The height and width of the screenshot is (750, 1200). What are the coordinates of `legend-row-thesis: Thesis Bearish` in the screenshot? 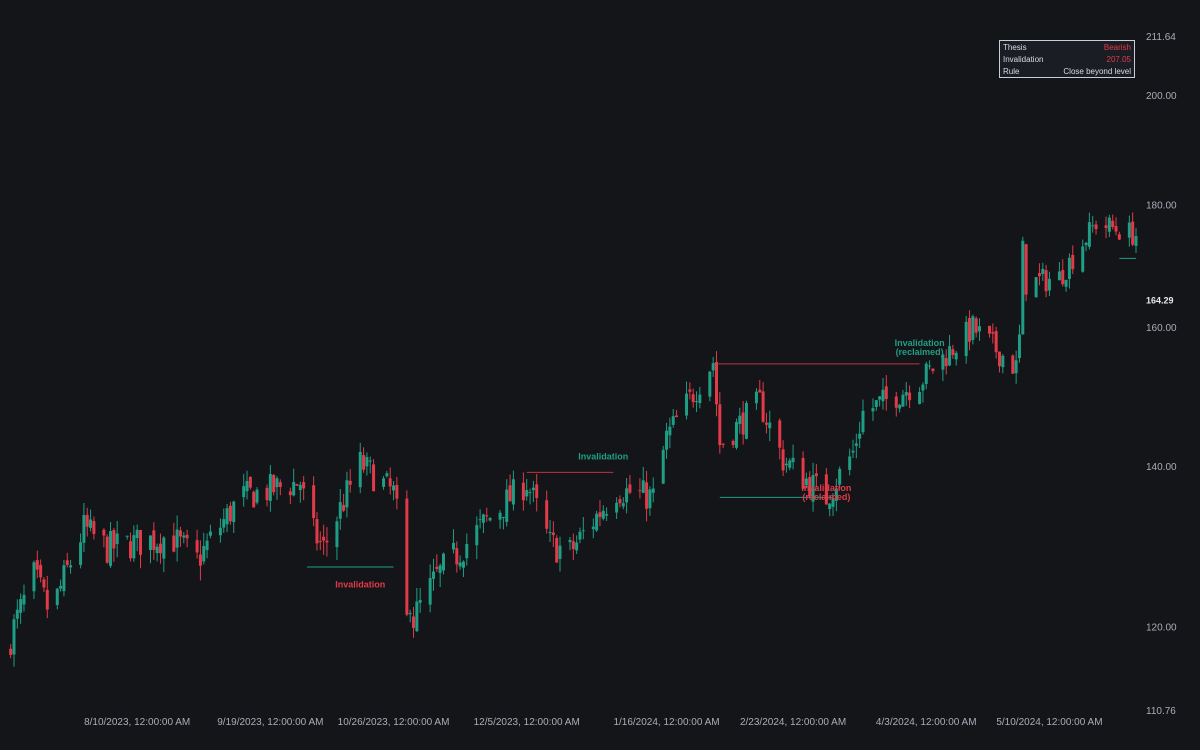 It's located at (1067, 48).